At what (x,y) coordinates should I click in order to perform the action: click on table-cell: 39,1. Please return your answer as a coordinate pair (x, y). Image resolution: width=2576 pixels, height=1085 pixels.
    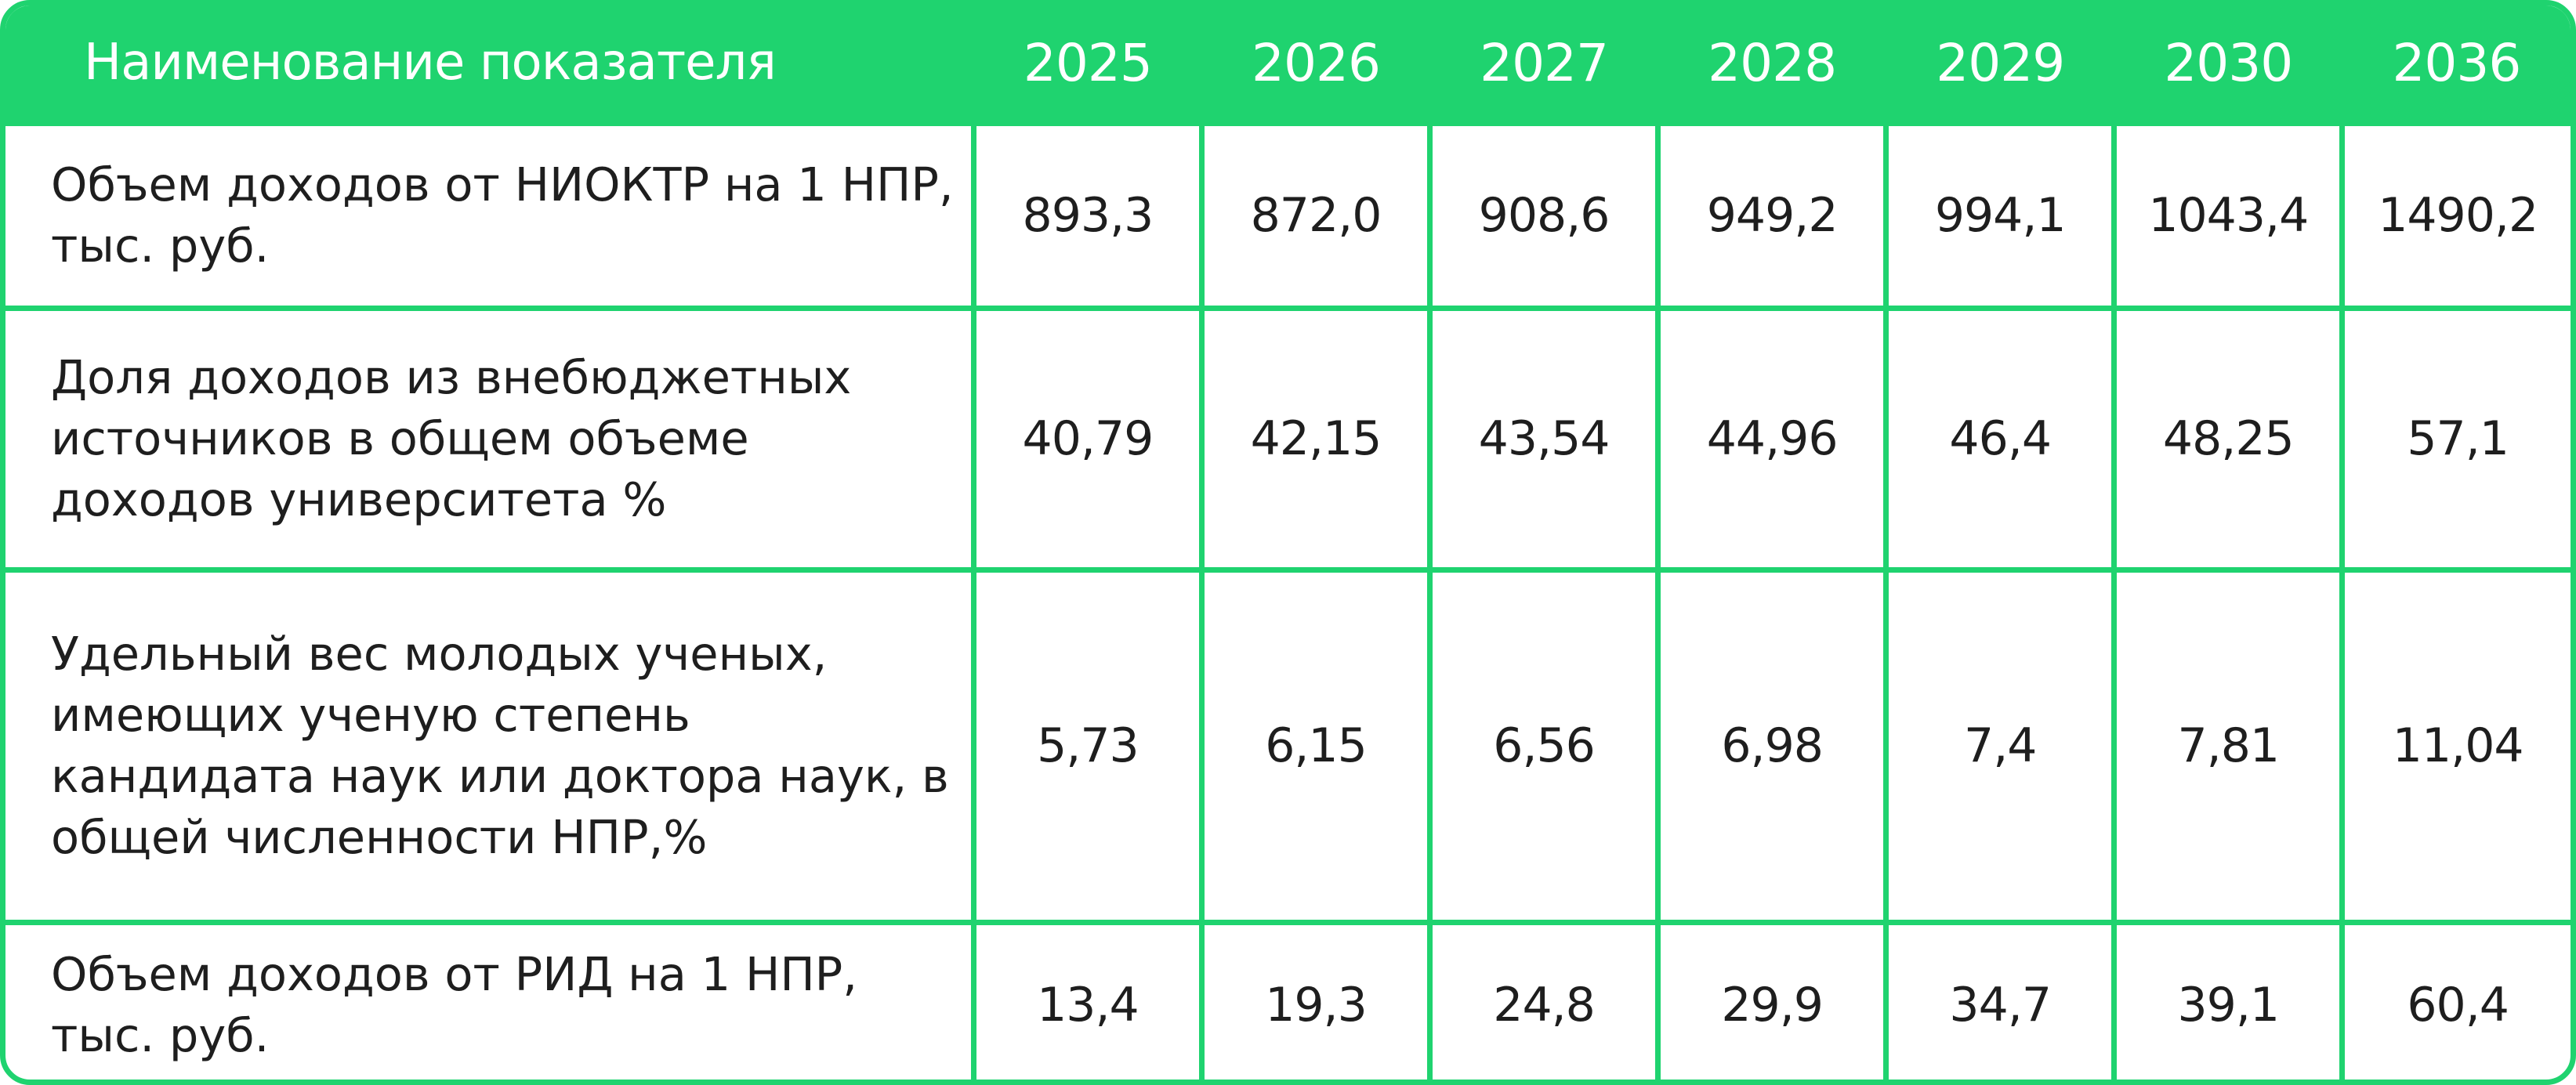
    Looking at the image, I should click on (2226, 999).